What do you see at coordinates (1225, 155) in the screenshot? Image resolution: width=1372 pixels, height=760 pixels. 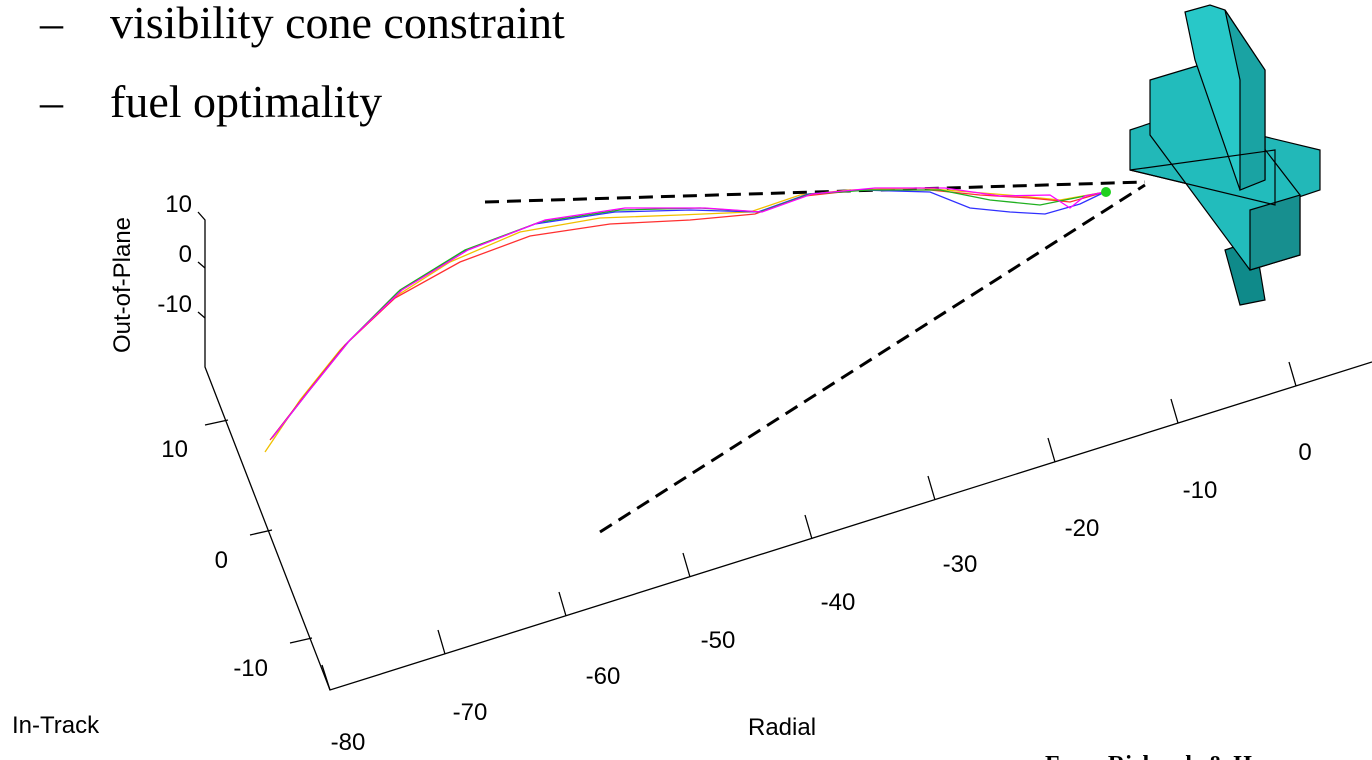 I see `target-body` at bounding box center [1225, 155].